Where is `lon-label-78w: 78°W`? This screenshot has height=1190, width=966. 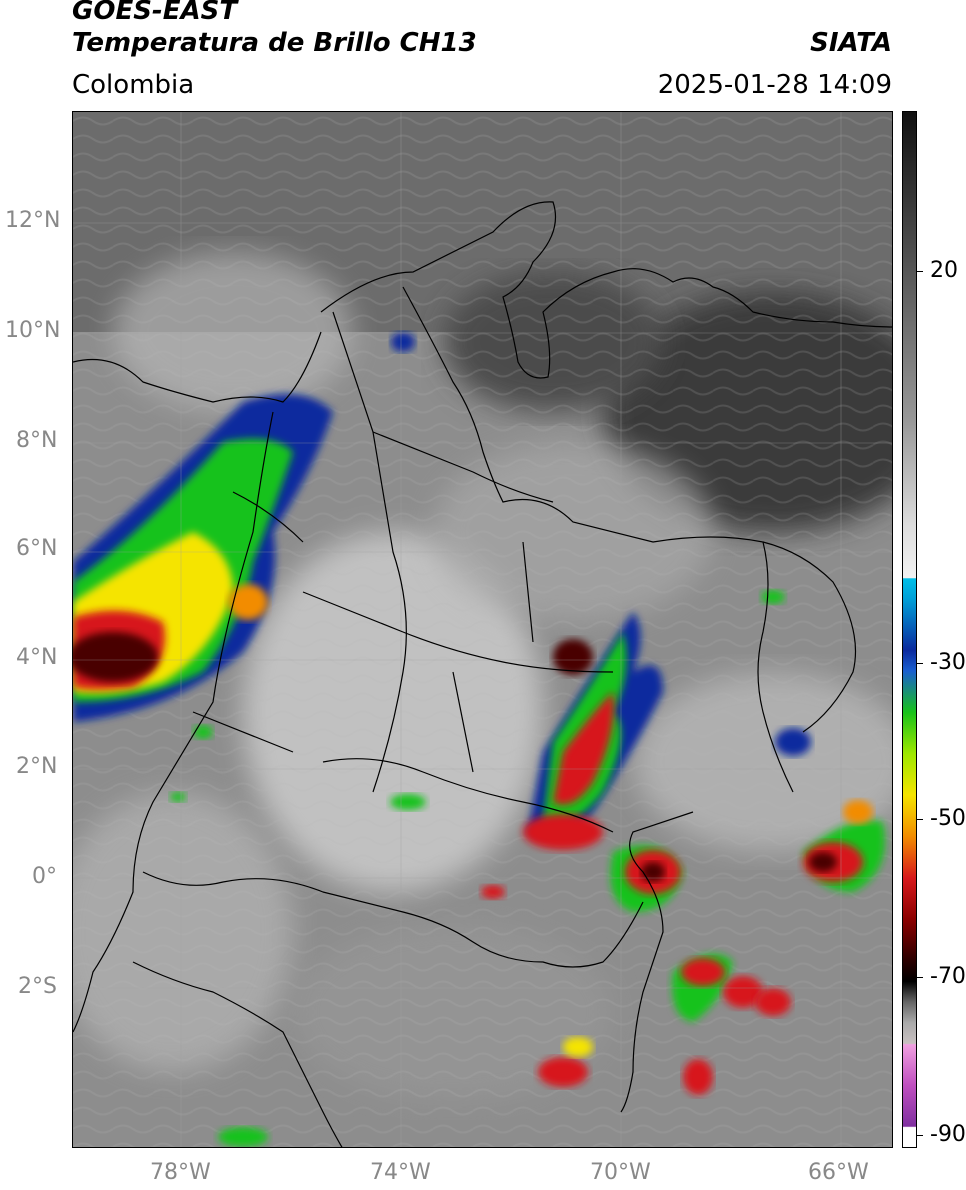
lon-label-78w: 78°W is located at coordinates (180, 1172).